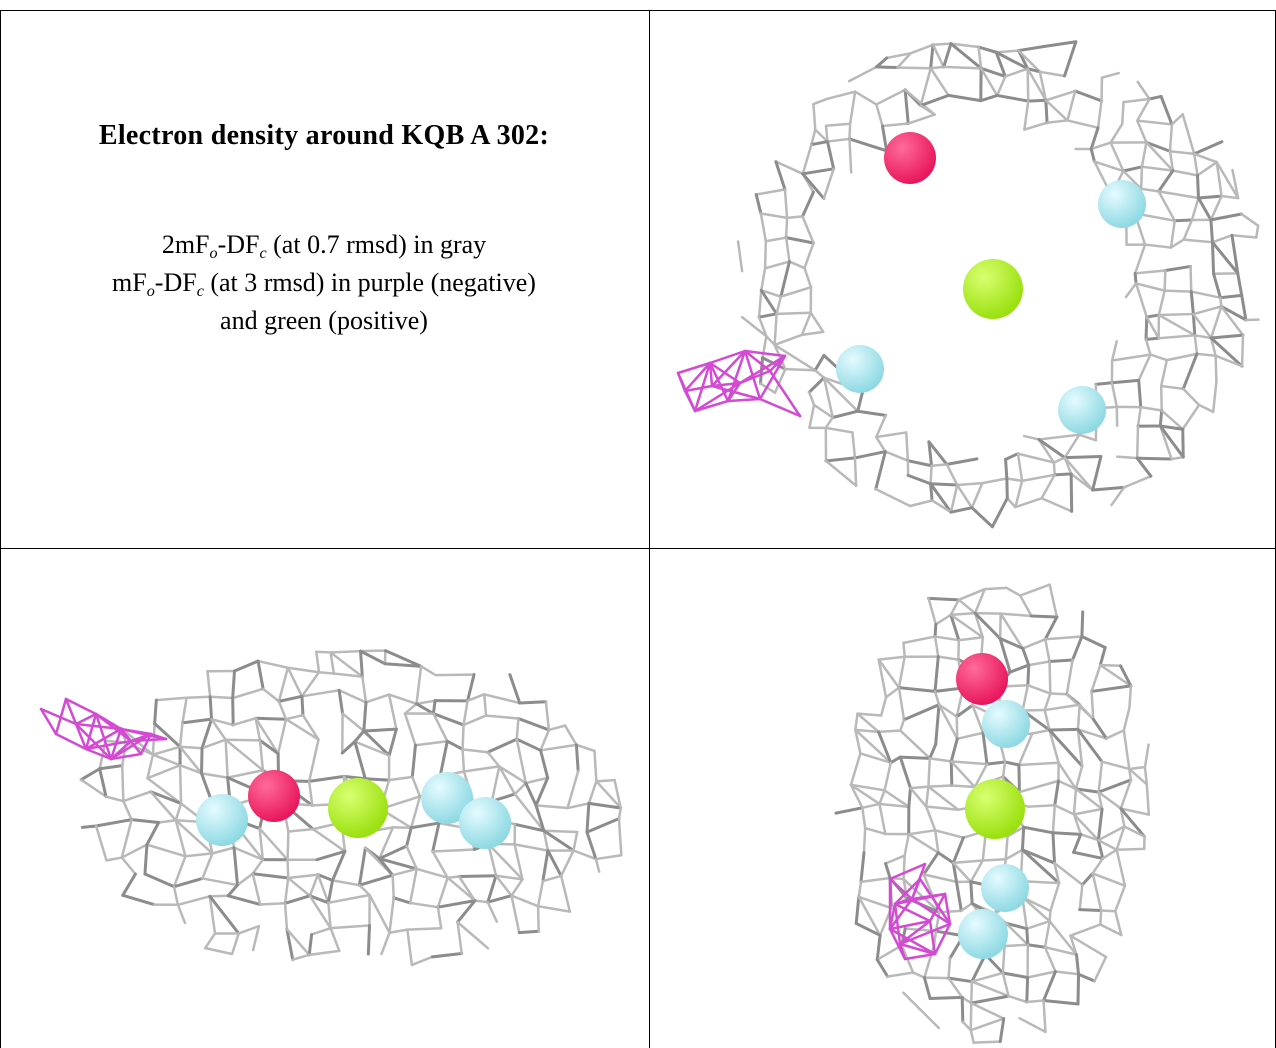 This screenshot has width=1276, height=1048. I want to click on caption-line-mfo: mFo-DFc (at 3 rmsd) in purple (negative), so click(324, 284).